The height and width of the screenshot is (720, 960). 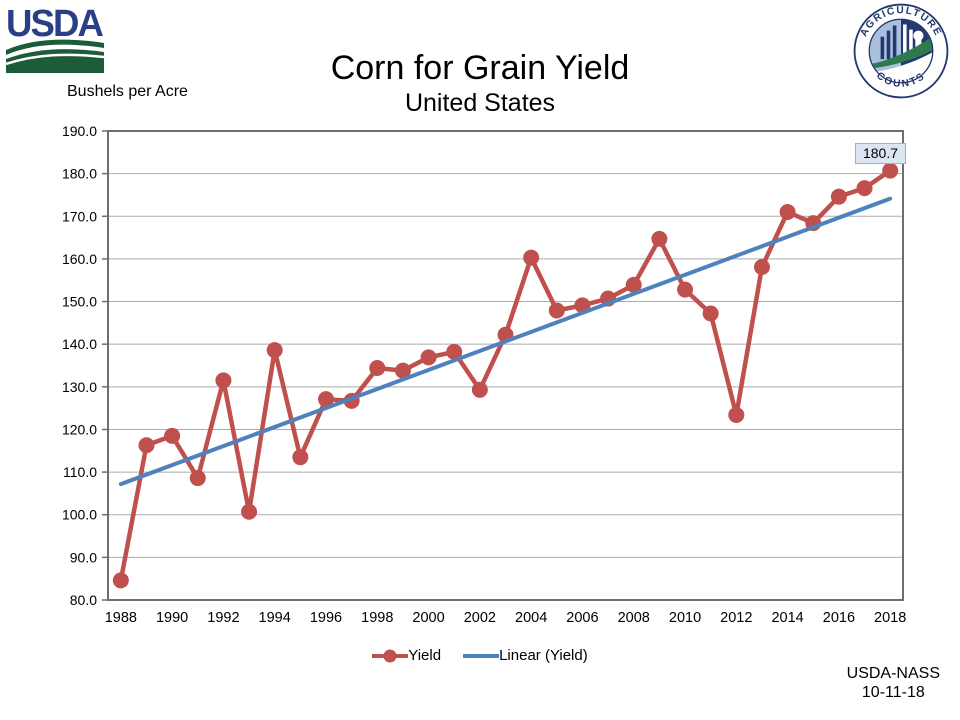 What do you see at coordinates (79, 131) in the screenshot?
I see `y-tick-label: 190.0` at bounding box center [79, 131].